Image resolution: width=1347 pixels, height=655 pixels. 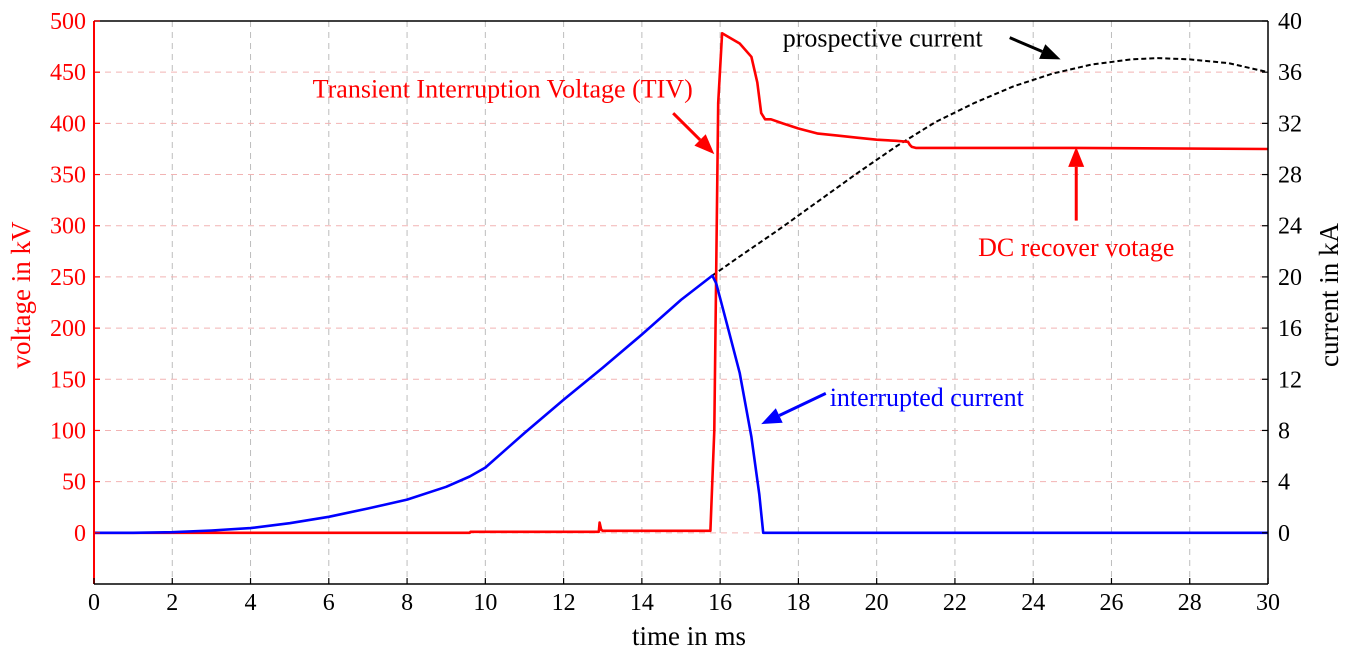 I want to click on x-axis-title: time in ms, so click(x=689, y=636).